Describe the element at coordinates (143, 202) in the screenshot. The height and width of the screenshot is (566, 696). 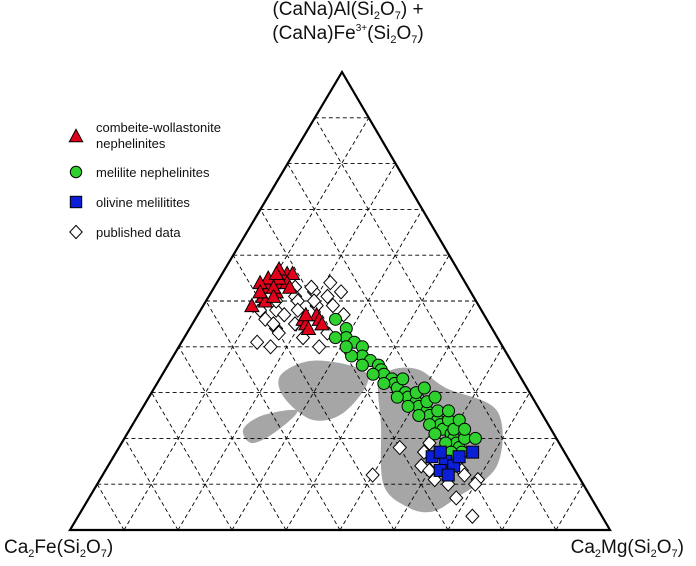
I see `legend-label: olivine melilitites` at that location.